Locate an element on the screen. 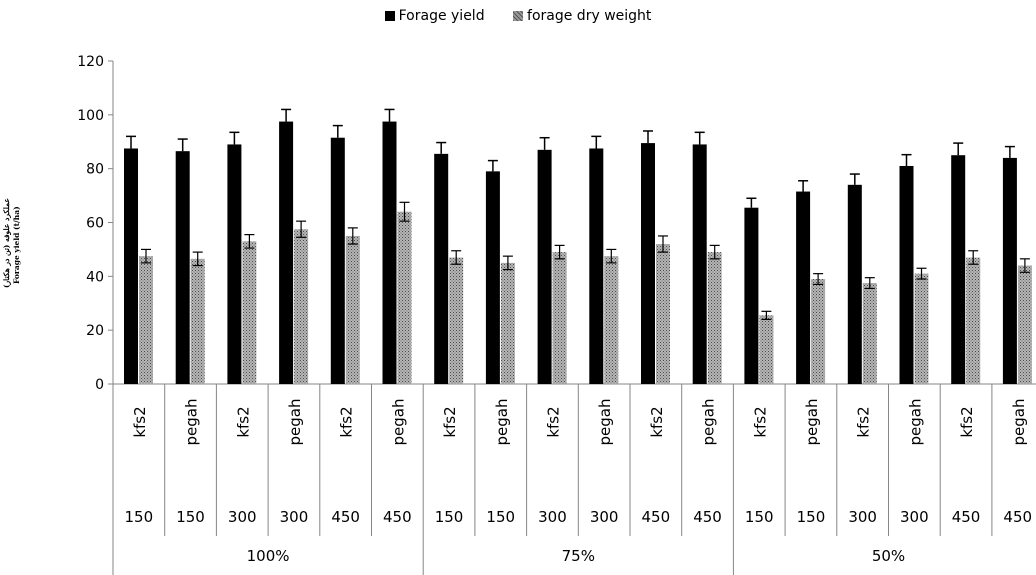  legend-swatch-solid is located at coordinates (389, 16).